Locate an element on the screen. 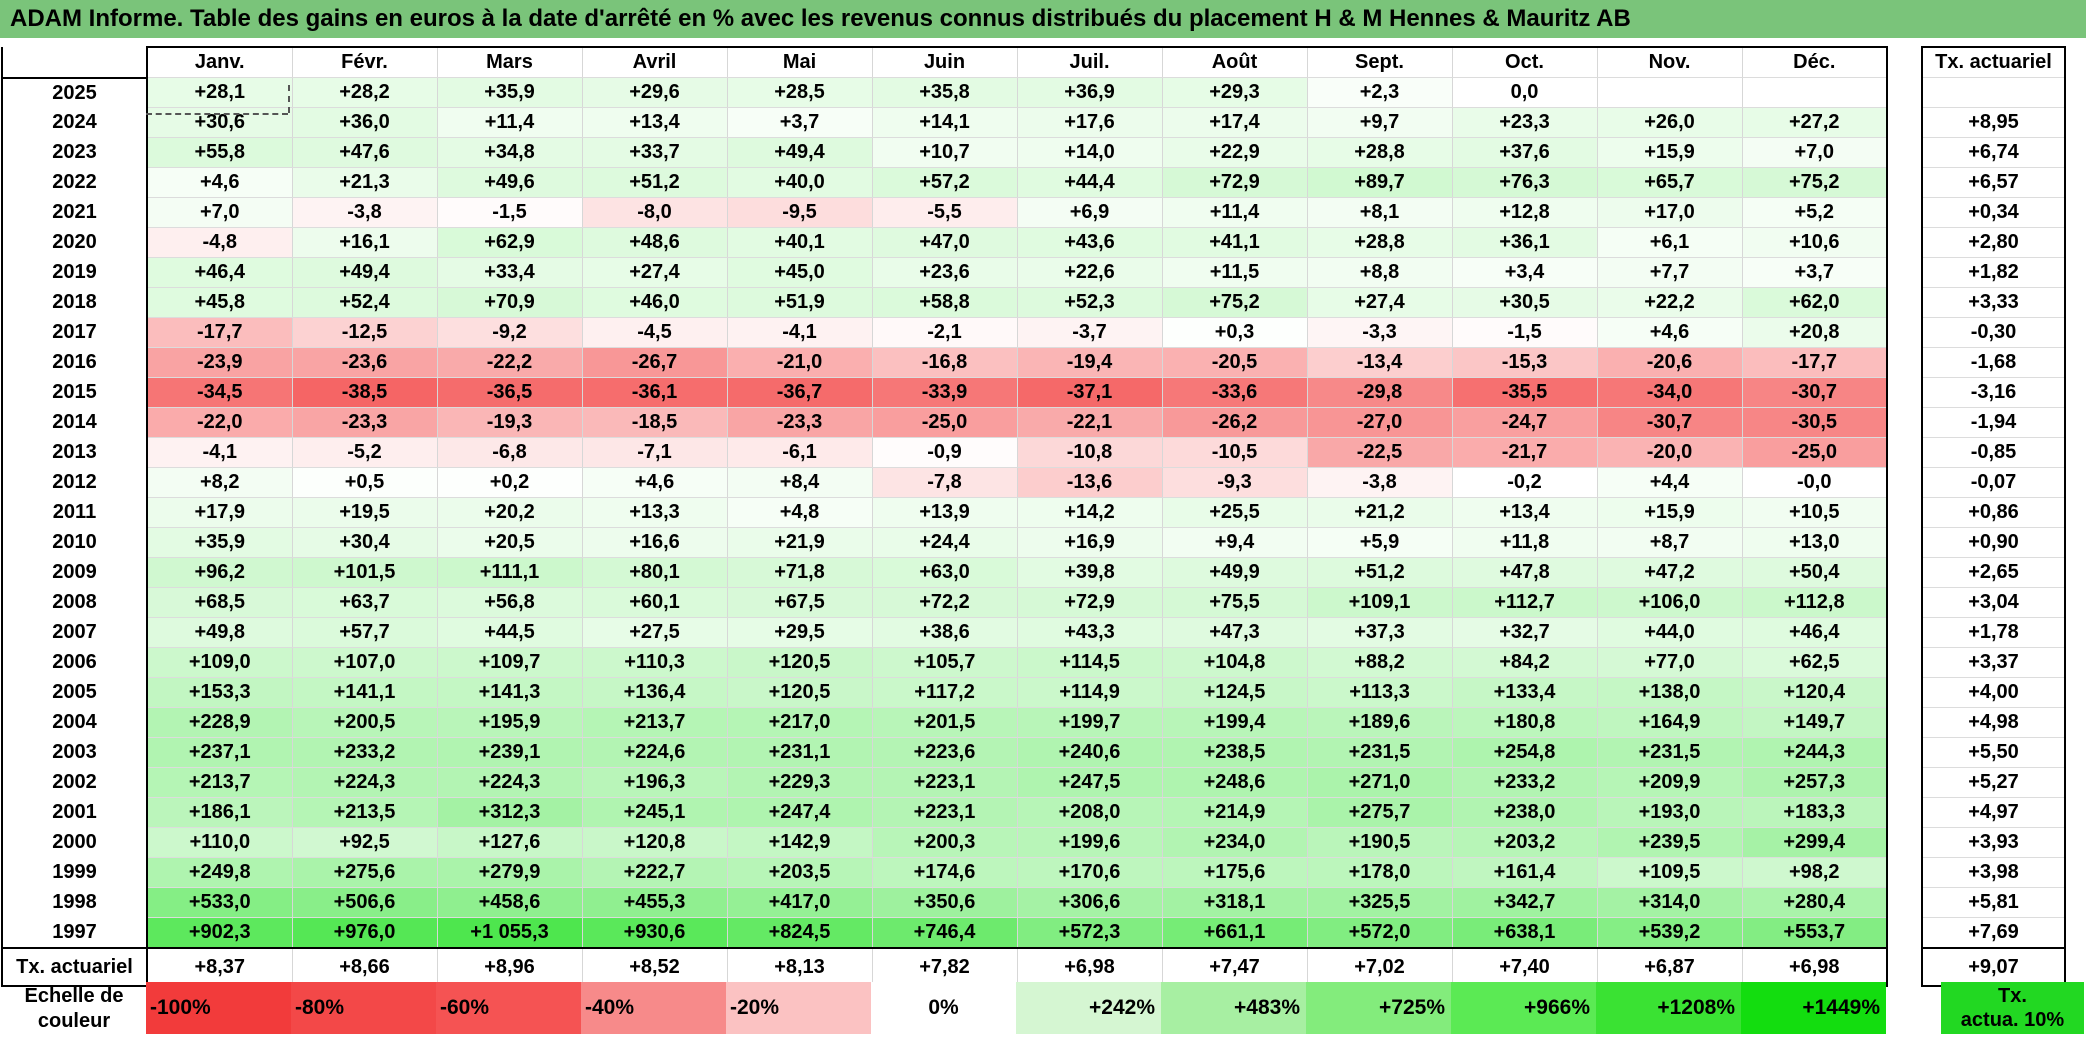 Image resolution: width=2086 pixels, height=1037 pixels. color-scale-label-line: Echelle de is located at coordinates (74, 996).